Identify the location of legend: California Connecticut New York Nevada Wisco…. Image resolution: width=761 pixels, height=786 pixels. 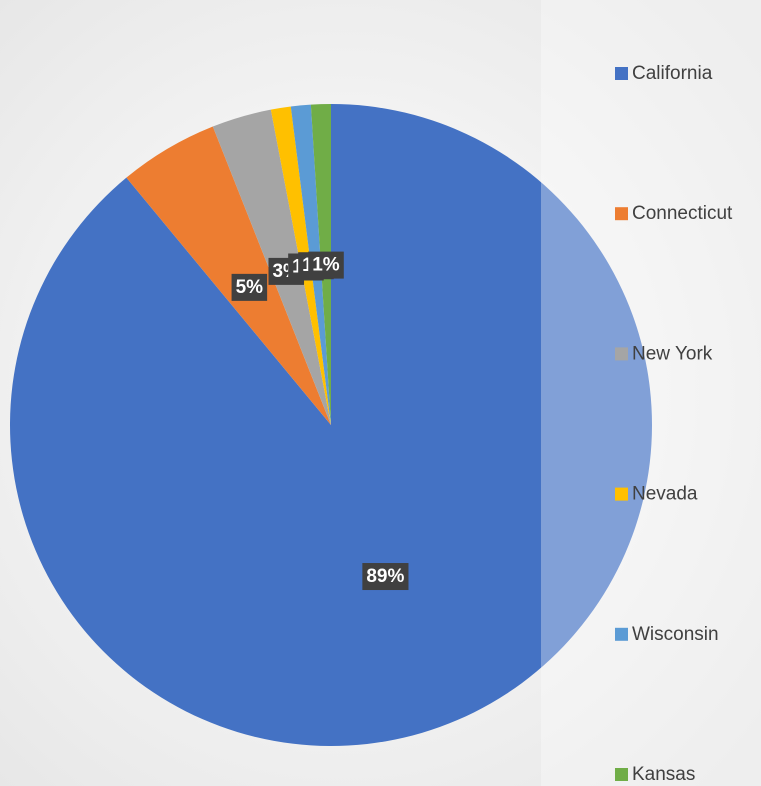
(674, 424).